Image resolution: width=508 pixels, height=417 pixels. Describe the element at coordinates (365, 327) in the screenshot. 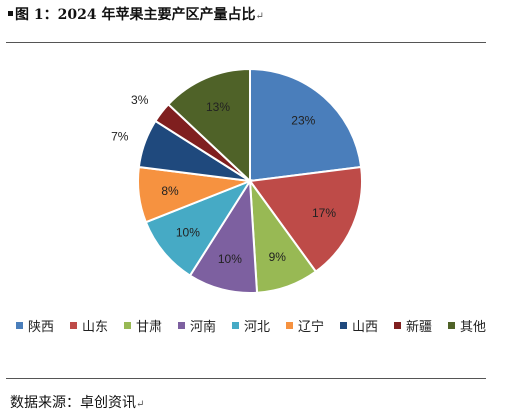

I see `legend-label-7: 山西` at that location.